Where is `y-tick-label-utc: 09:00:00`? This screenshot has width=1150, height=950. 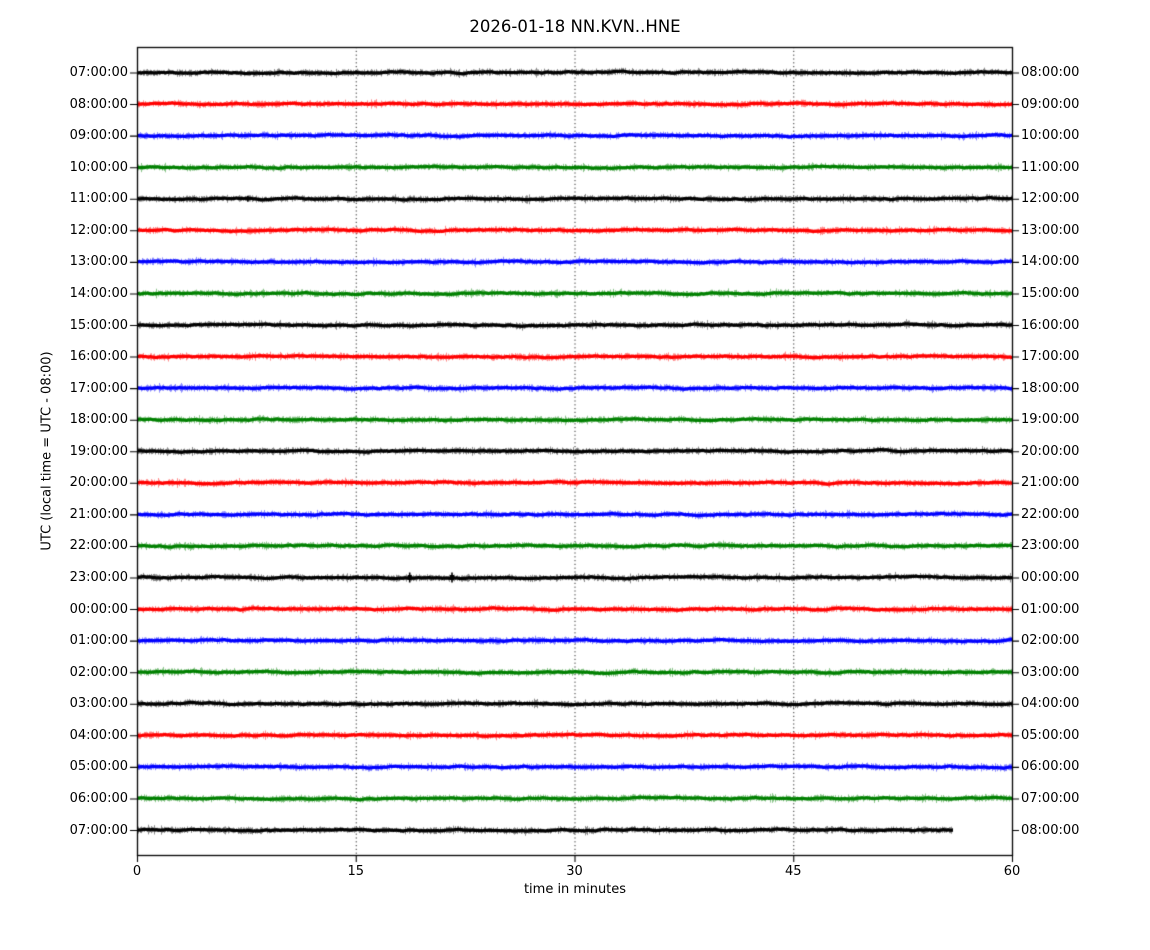 y-tick-label-utc: 09:00:00 is located at coordinates (98, 136).